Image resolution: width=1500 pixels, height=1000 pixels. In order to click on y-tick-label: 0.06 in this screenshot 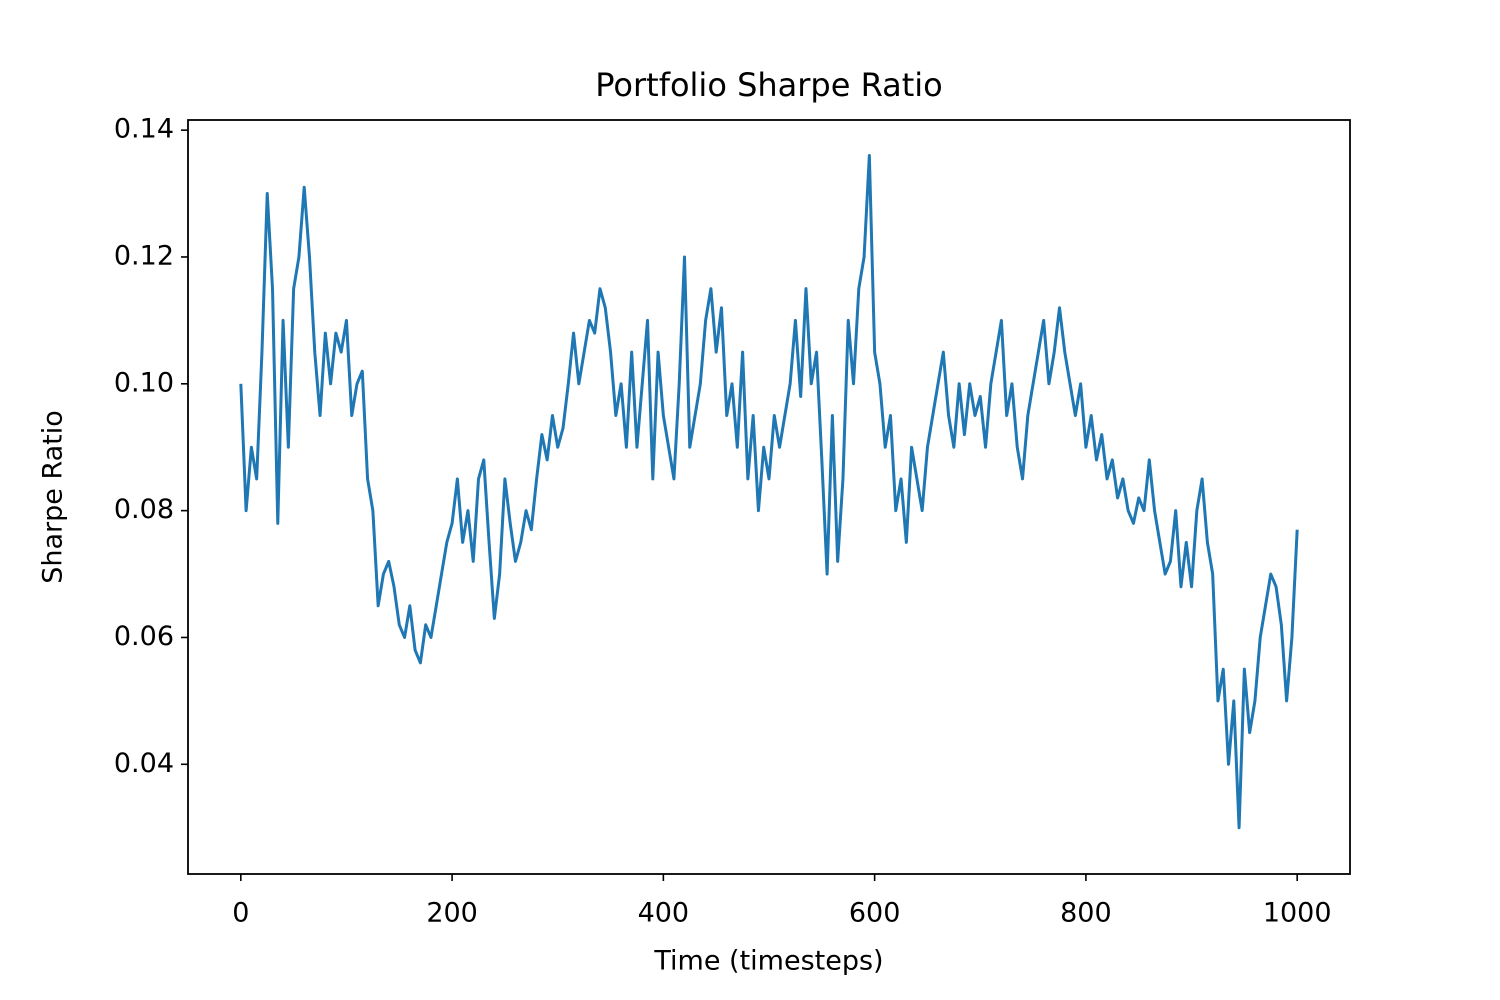, I will do `click(144, 636)`.